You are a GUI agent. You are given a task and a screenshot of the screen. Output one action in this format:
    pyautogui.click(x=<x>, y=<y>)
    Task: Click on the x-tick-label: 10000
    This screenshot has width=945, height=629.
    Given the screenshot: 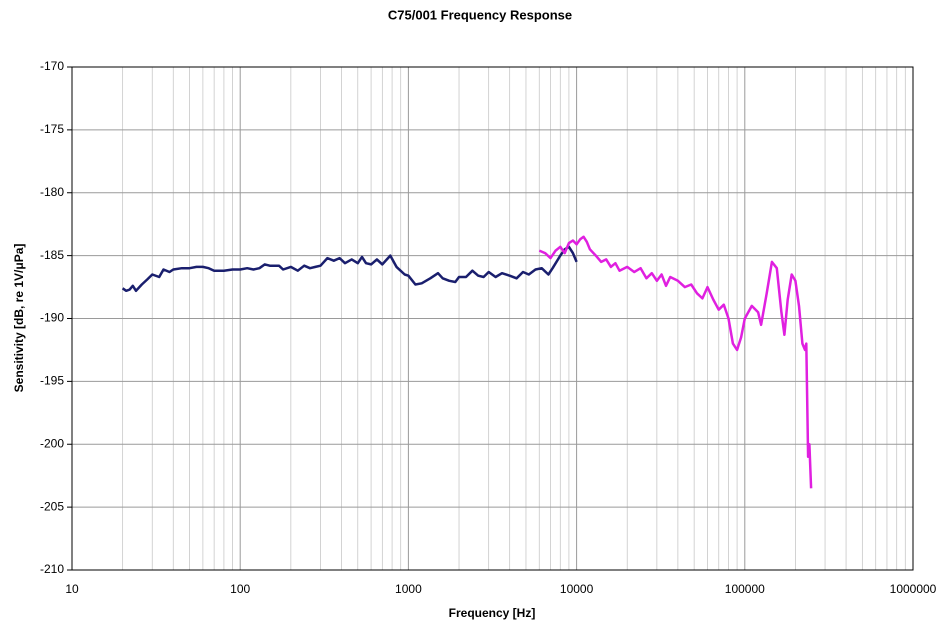 What is the action you would take?
    pyautogui.click(x=577, y=589)
    